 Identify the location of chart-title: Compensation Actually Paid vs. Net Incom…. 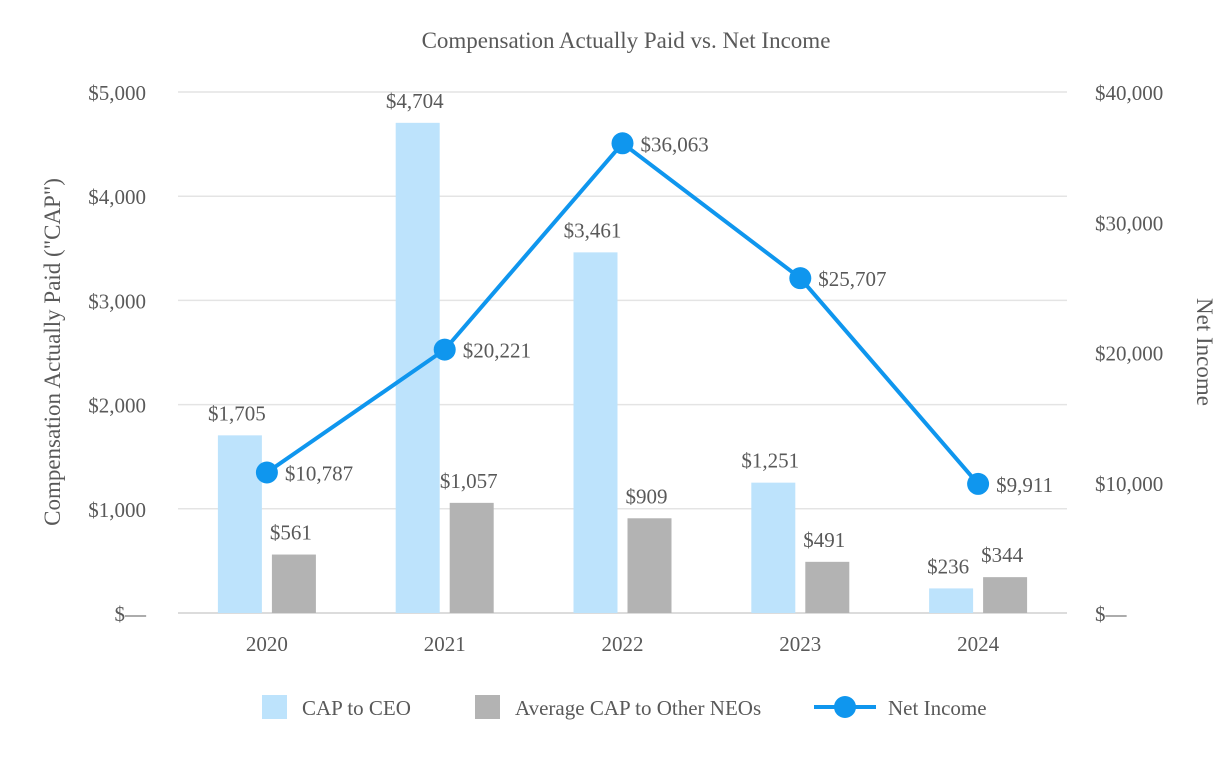
(626, 40).